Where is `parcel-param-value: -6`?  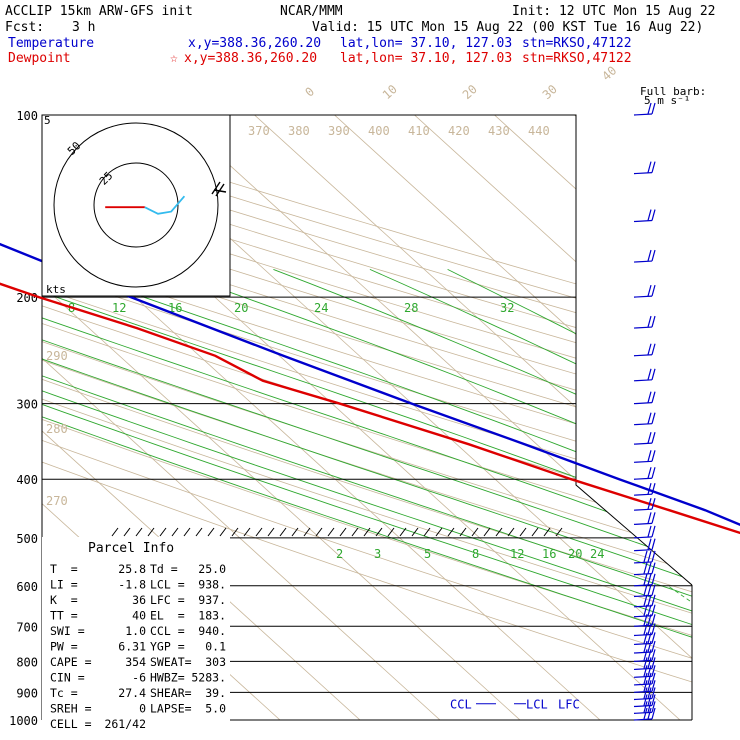
parcel-param-value: -6 is located at coordinates (139, 678).